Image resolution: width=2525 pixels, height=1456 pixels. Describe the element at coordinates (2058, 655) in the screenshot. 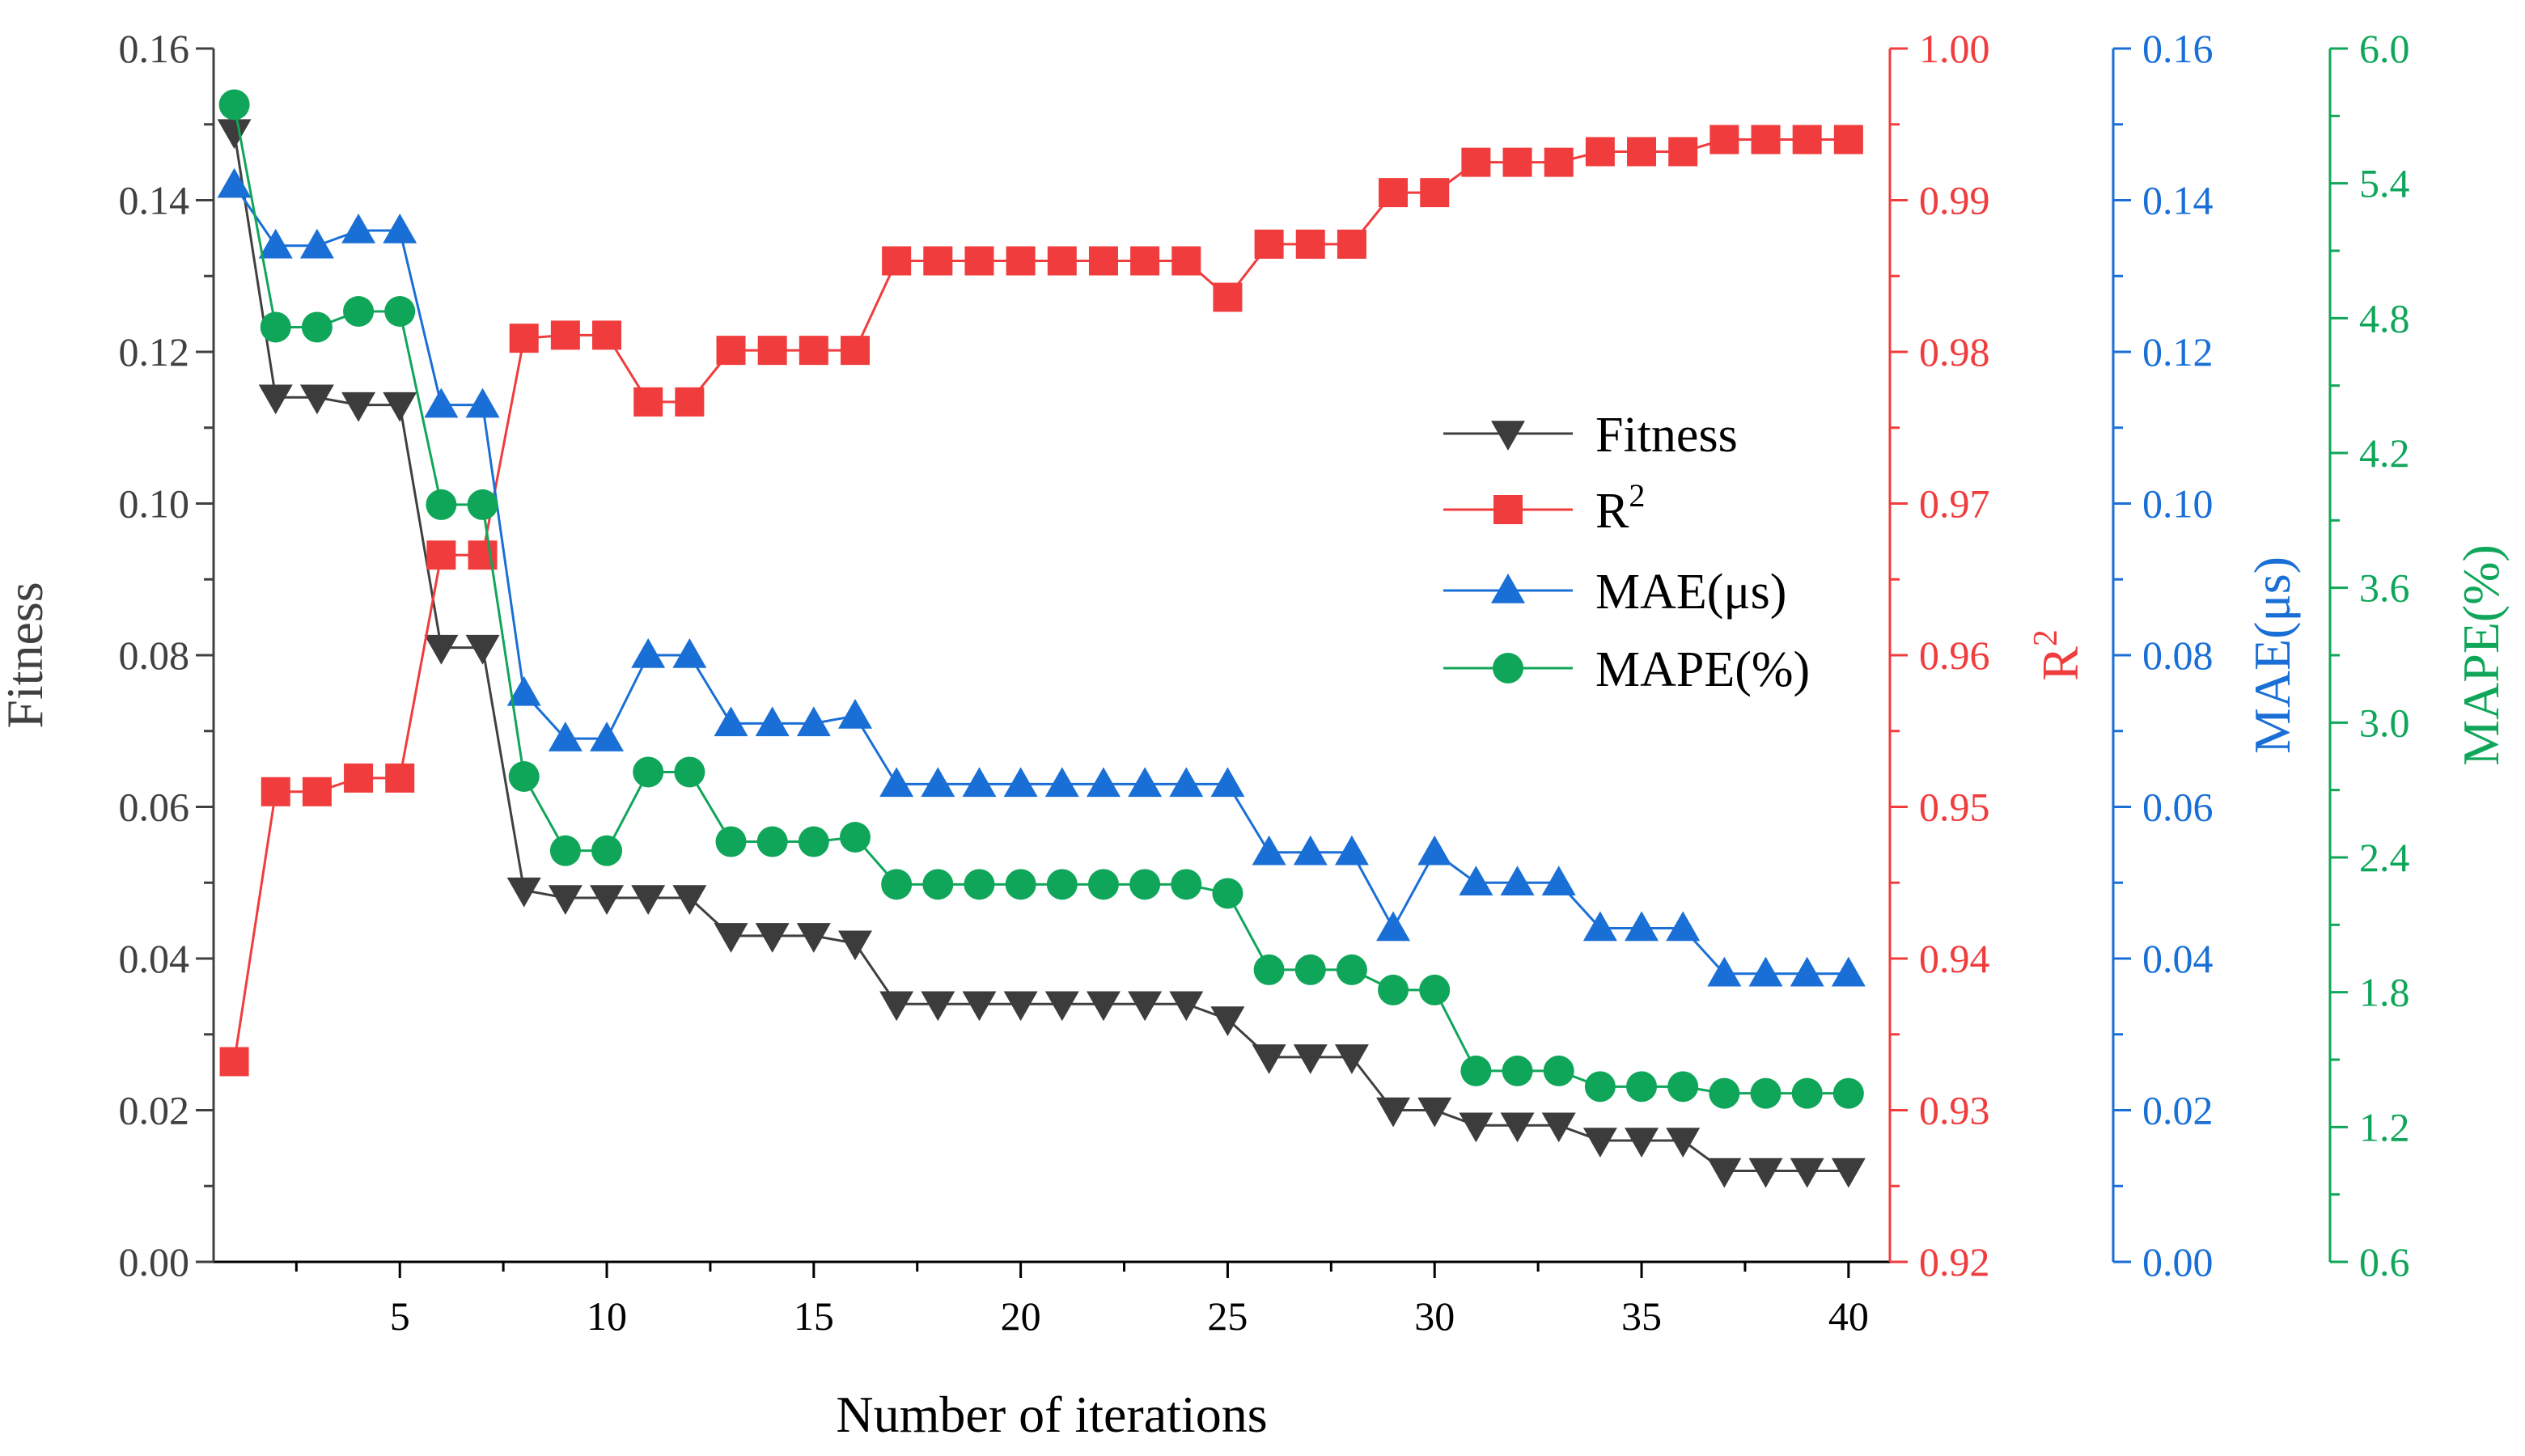

I see `r2-axis-title: R2` at that location.